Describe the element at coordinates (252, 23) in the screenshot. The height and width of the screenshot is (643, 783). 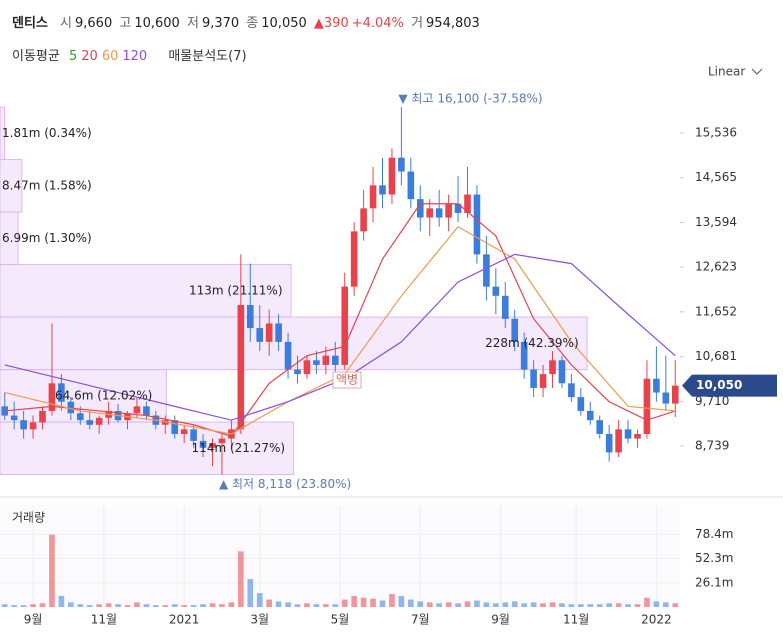
I see `label: 종` at that location.